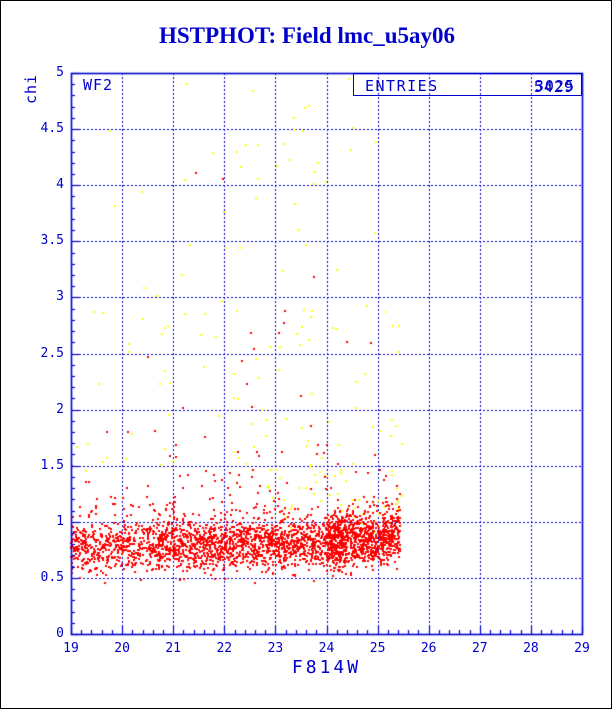 This screenshot has width=612, height=709. I want to click on y-tick-label: 1.5, so click(52, 465).